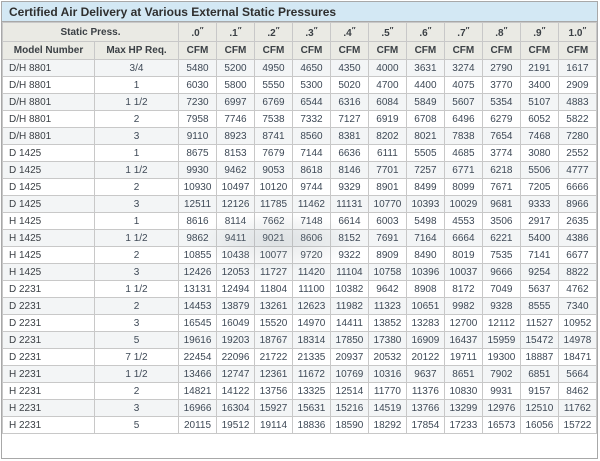 The image size is (600, 461). Describe the element at coordinates (311, 408) in the screenshot. I see `cfm-value-cell: 15631` at that location.